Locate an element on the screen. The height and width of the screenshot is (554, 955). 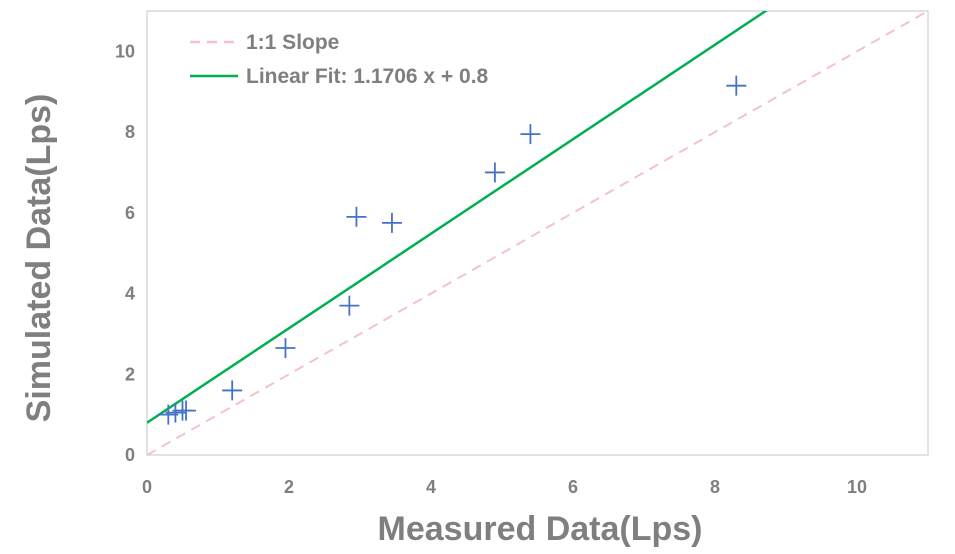
y-tick-labels: 0 2 4 6 8 10 is located at coordinates (125, 253).